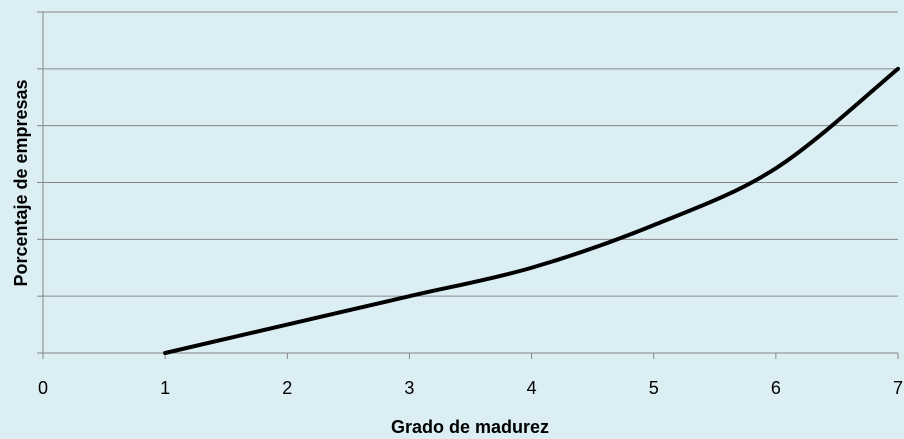 Image resolution: width=904 pixels, height=439 pixels. I want to click on x-tick-label: 7, so click(898, 388).